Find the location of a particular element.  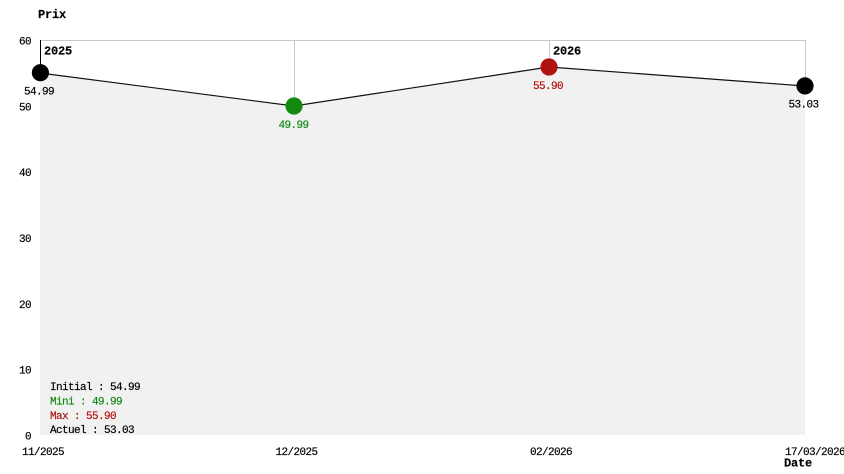

svg-text: 30 is located at coordinates (25, 240).